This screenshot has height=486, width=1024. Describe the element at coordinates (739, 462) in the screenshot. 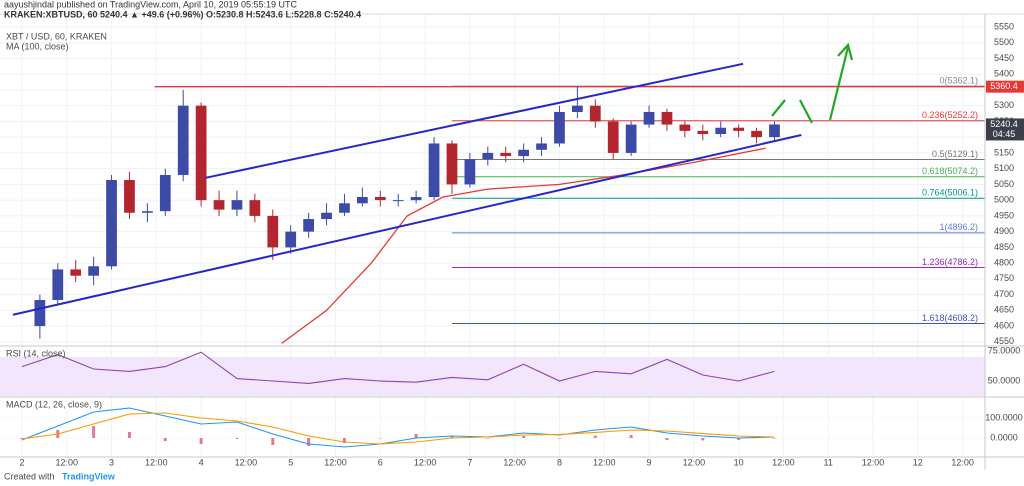

I see `x-tick-label: 10` at that location.